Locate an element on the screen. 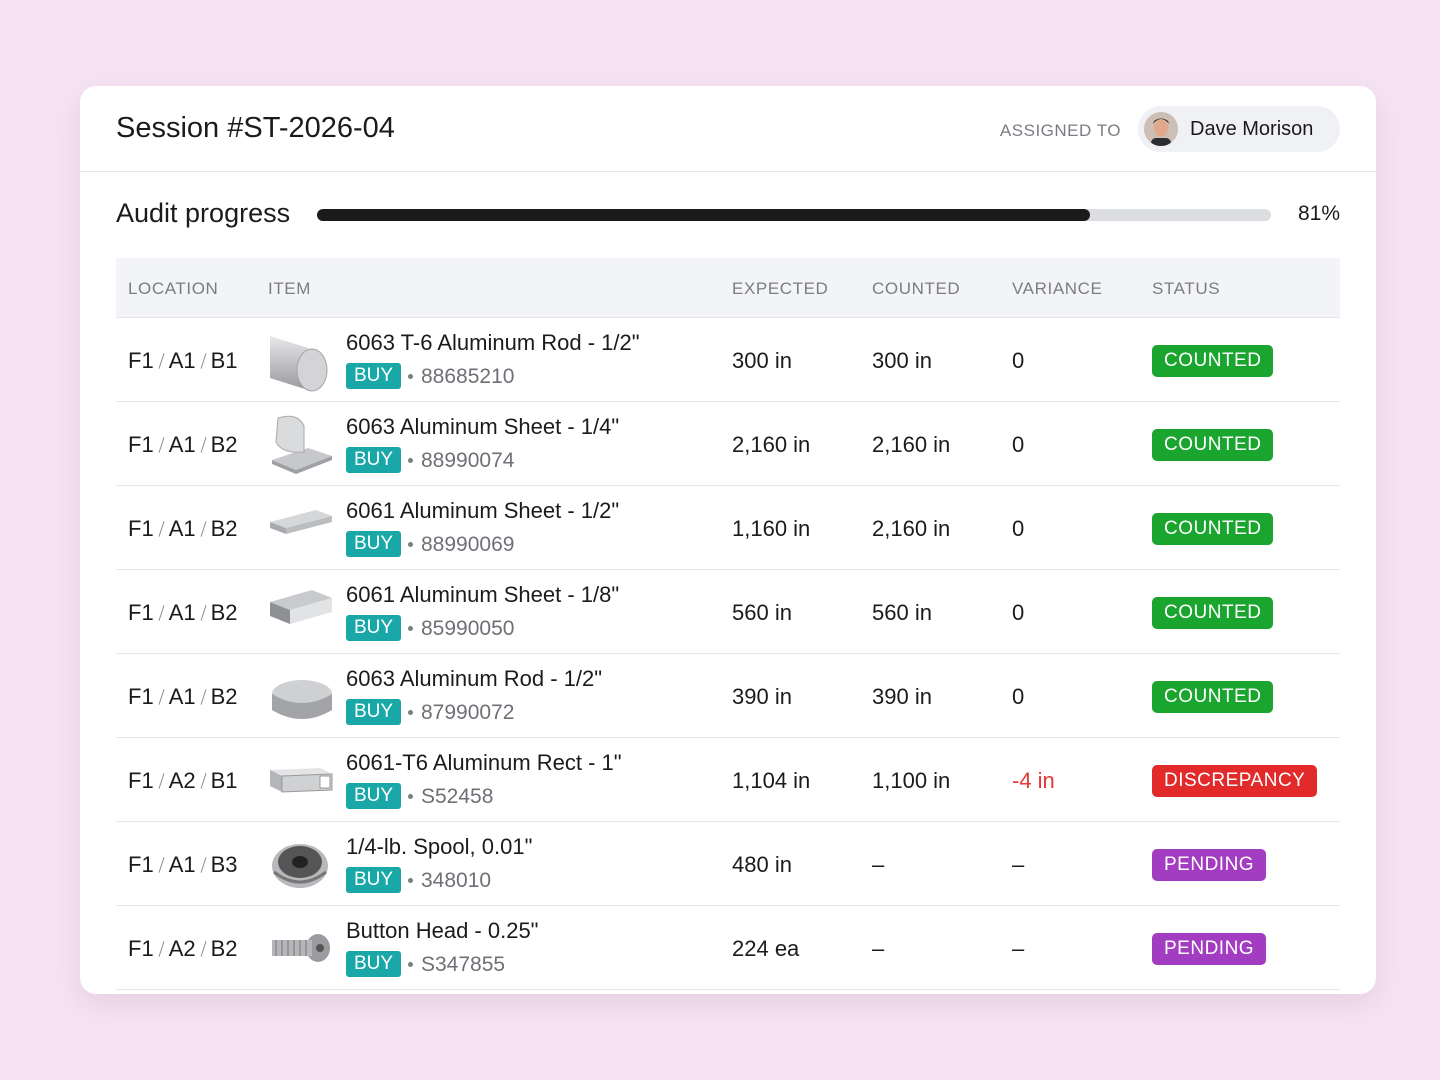  avatar-face is located at coordinates (1161, 129).